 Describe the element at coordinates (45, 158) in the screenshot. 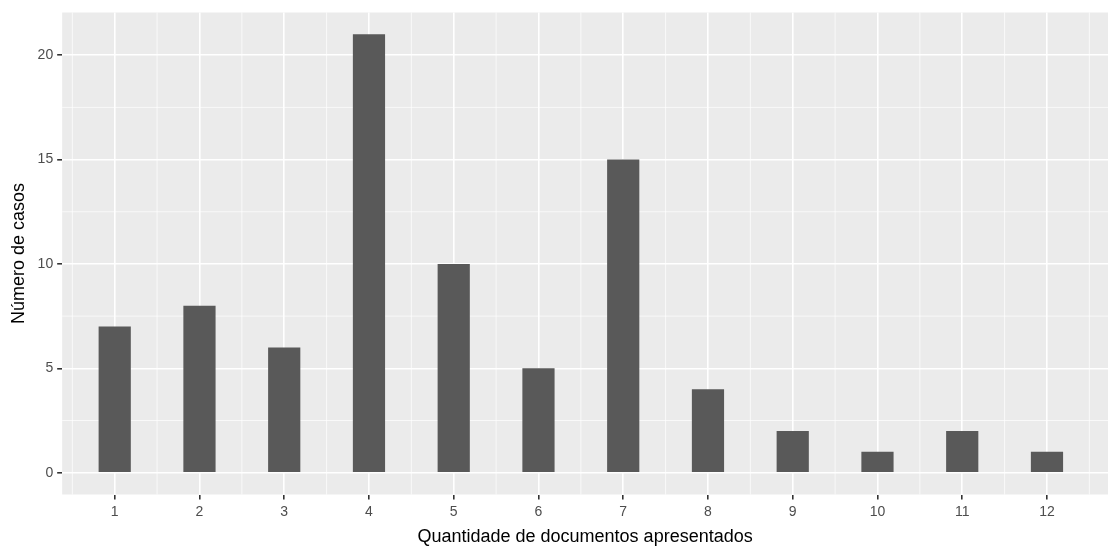

I see `y-tick-label: 15` at that location.